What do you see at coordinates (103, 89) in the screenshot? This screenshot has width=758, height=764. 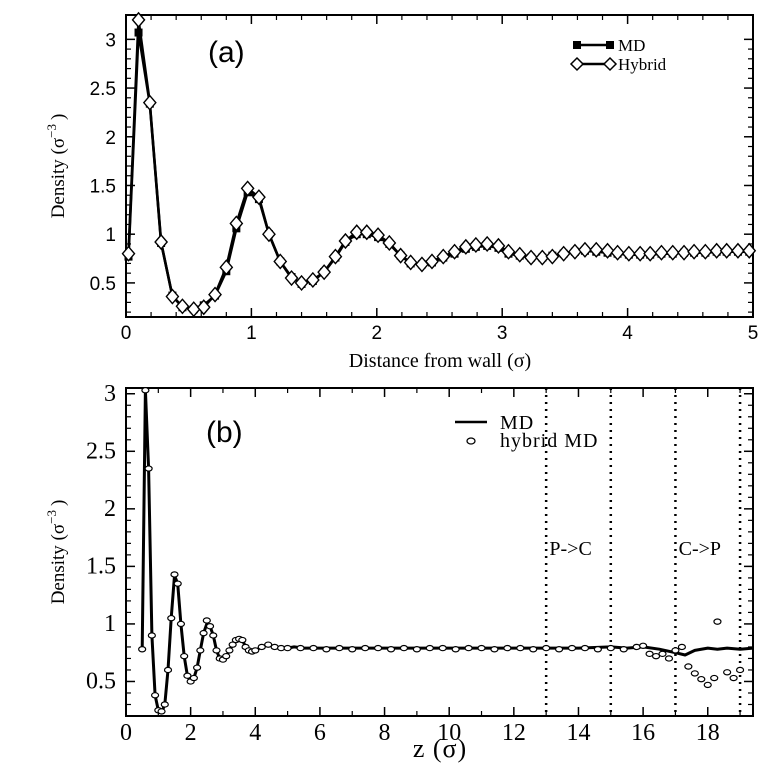 I see `a-y-tick-label-4: 2.5` at bounding box center [103, 89].